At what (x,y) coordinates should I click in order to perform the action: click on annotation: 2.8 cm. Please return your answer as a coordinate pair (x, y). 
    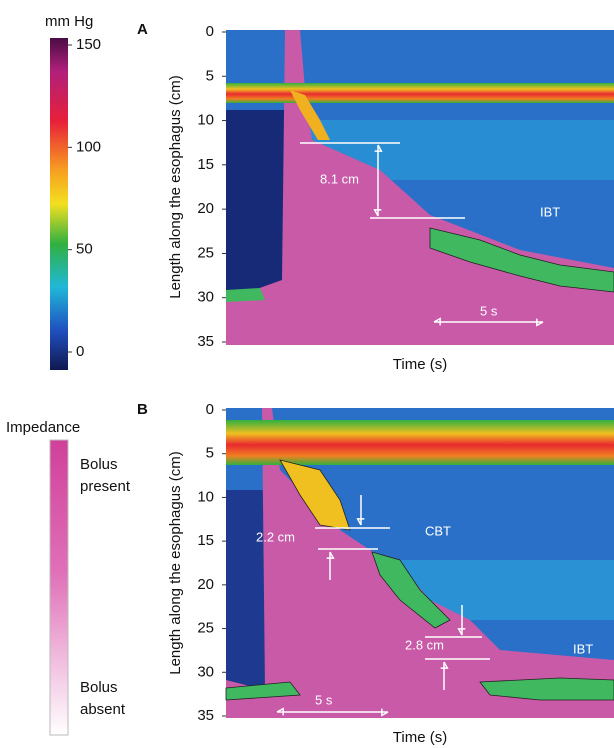
    Looking at the image, I should click on (424, 644).